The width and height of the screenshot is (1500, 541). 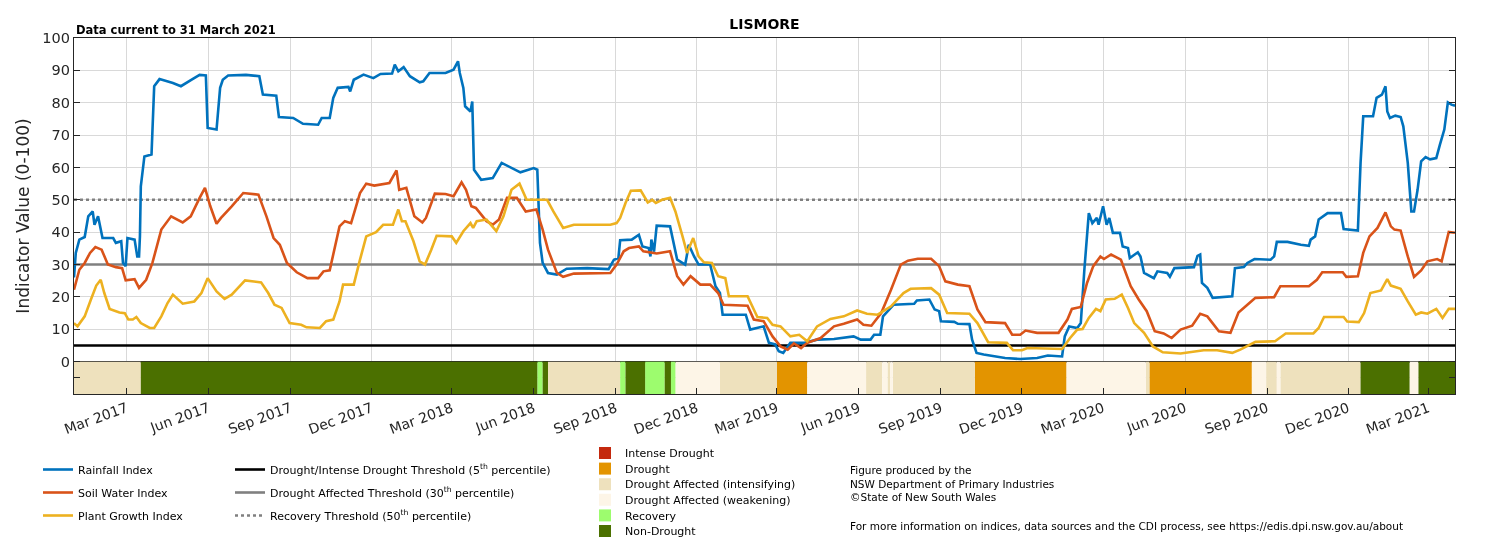 I want to click on legend-label: Recovery, so click(x=651, y=516).